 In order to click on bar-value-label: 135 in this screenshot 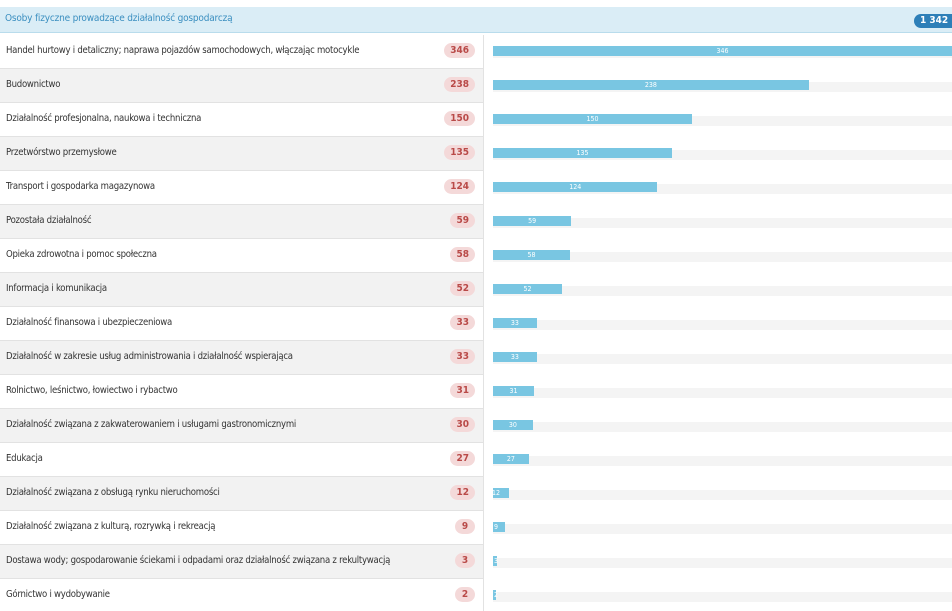, I will do `click(582, 153)`.